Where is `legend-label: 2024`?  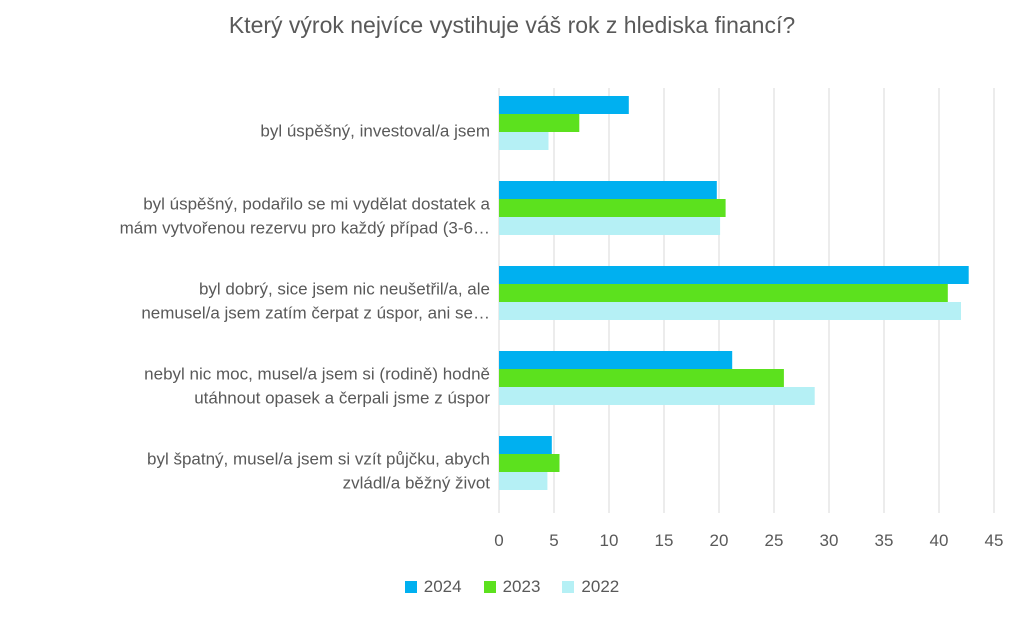
legend-label: 2024 is located at coordinates (442, 586).